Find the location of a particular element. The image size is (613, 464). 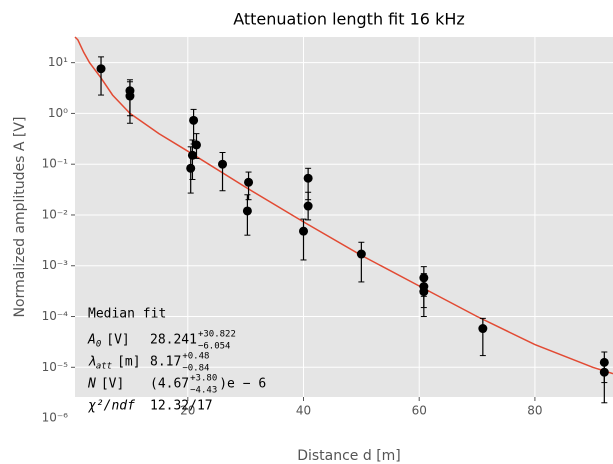

annotation-value: (4.67 is located at coordinates (169, 384).